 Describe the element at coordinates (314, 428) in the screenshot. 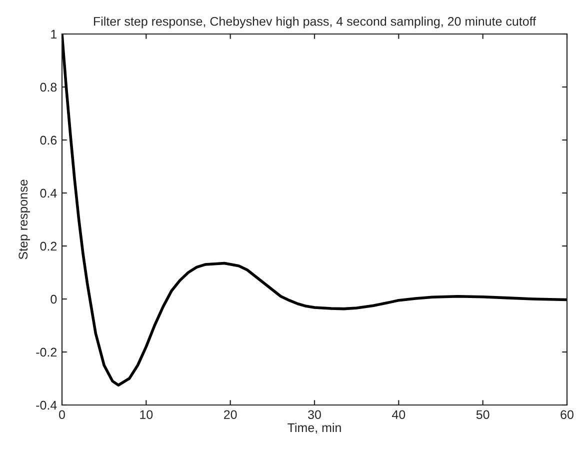

I see `x-axis-title: Time, min` at that location.